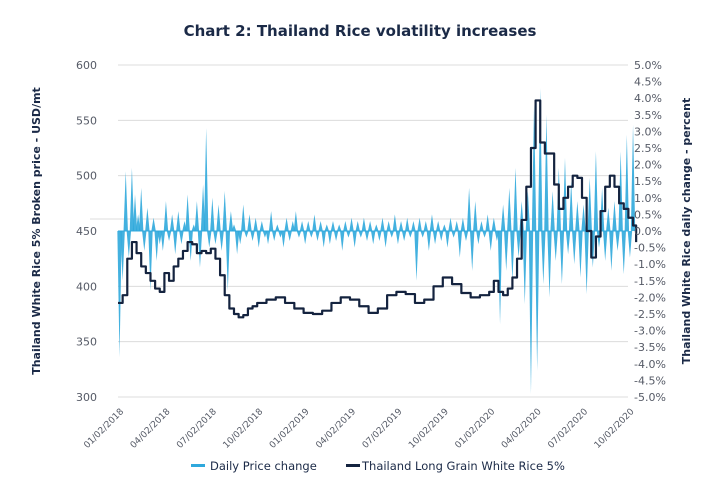 The image size is (720, 500). Describe the element at coordinates (650, 297) in the screenshot. I see `right-tick-label: -2.0%` at that location.